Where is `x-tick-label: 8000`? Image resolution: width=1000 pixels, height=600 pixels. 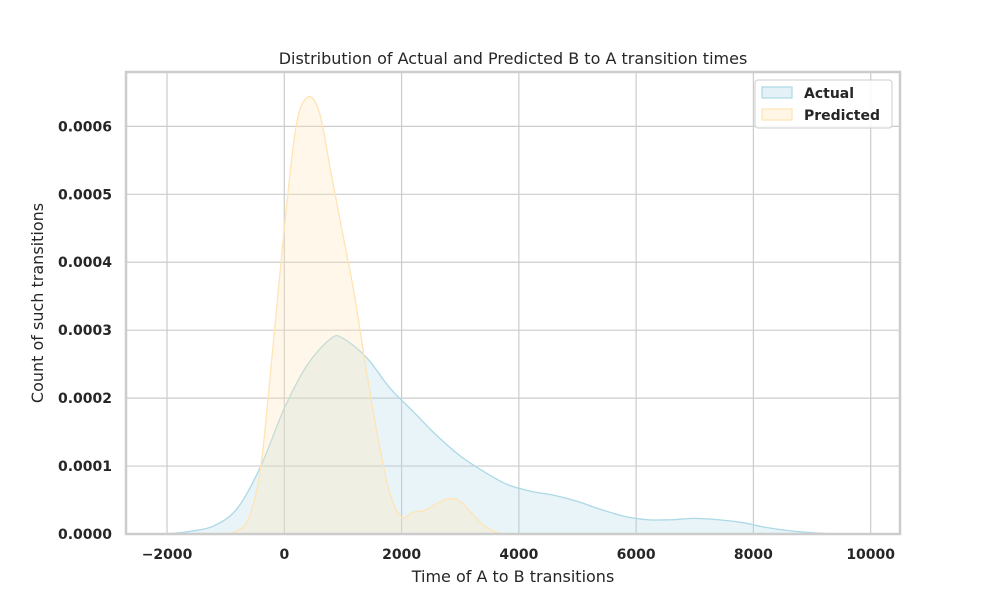 x-tick-label: 8000 is located at coordinates (753, 555).